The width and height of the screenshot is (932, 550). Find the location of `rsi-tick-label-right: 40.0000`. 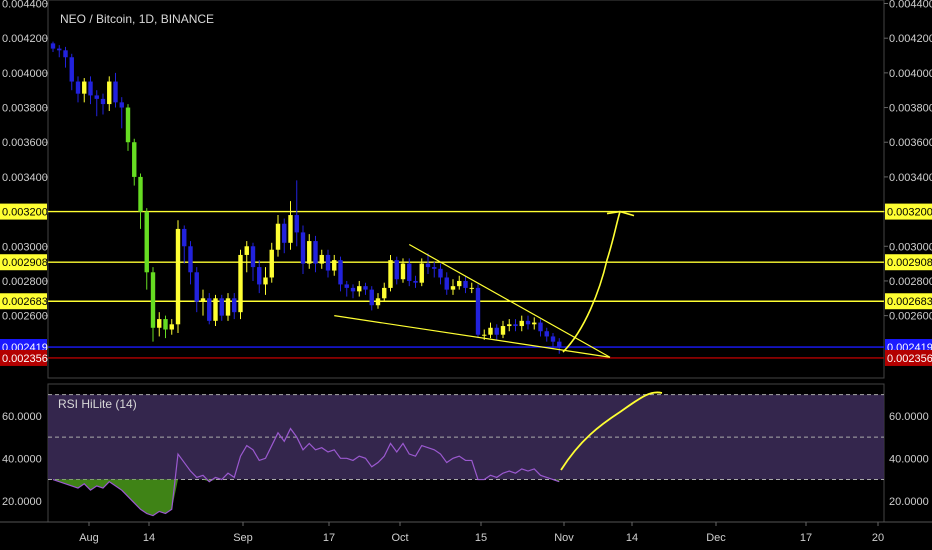

rsi-tick-label-right: 40.0000 is located at coordinates (909, 459).